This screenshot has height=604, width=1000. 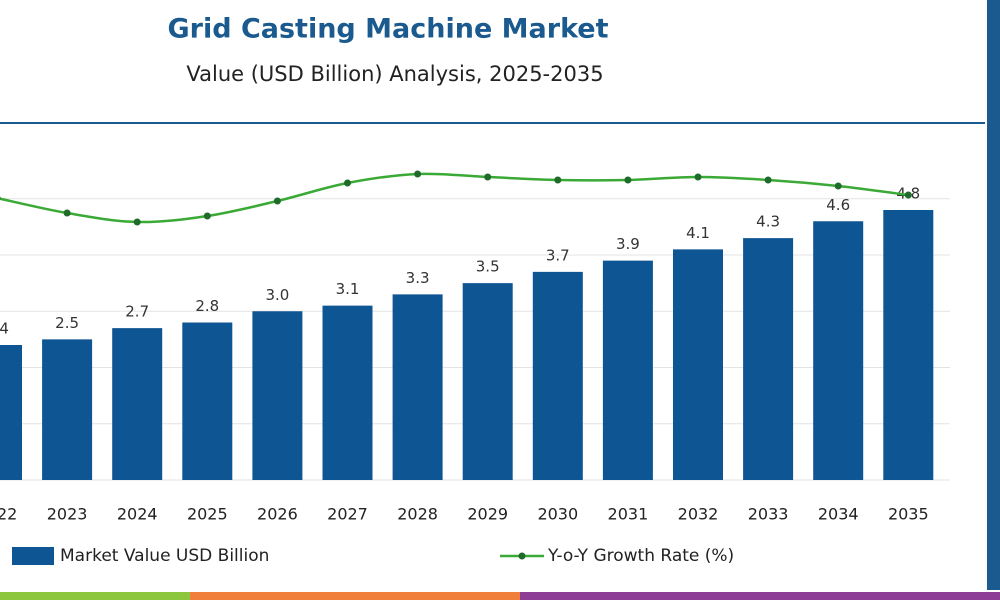 What do you see at coordinates (454, 198) in the screenshot?
I see `growth-line` at bounding box center [454, 198].